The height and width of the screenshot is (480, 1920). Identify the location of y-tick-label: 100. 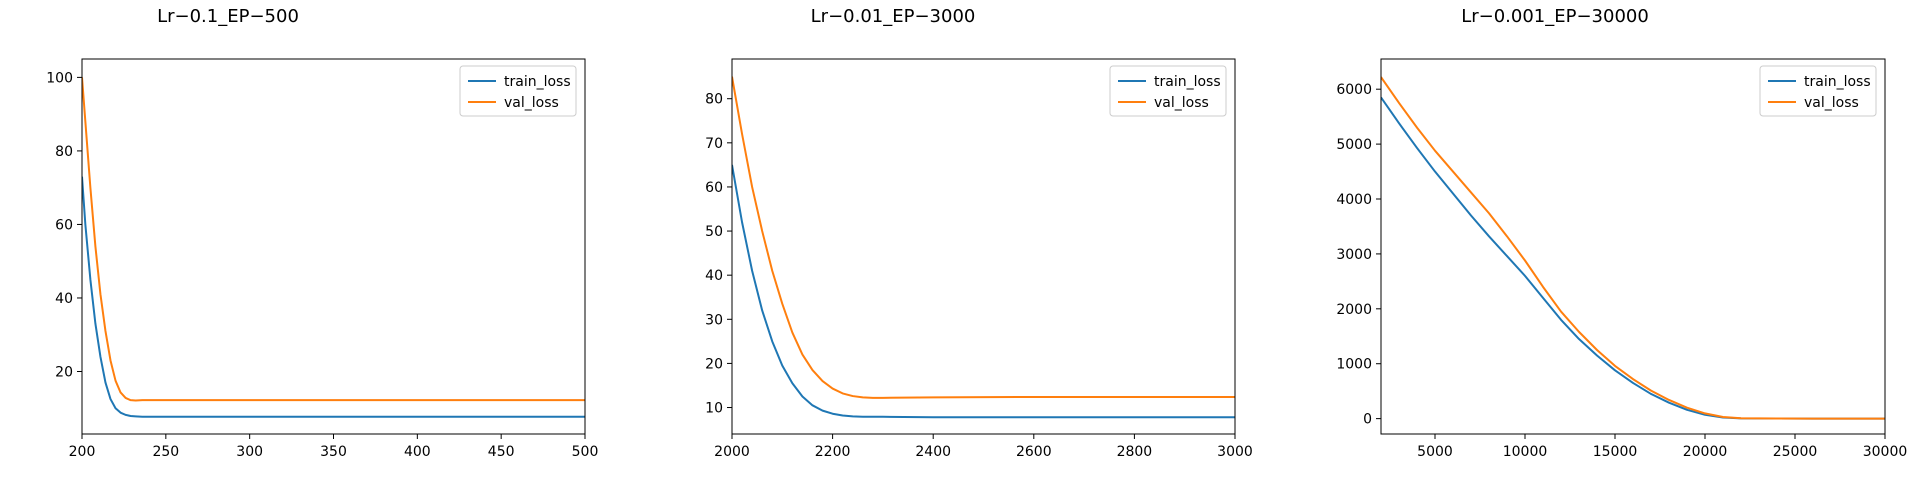
(59, 78).